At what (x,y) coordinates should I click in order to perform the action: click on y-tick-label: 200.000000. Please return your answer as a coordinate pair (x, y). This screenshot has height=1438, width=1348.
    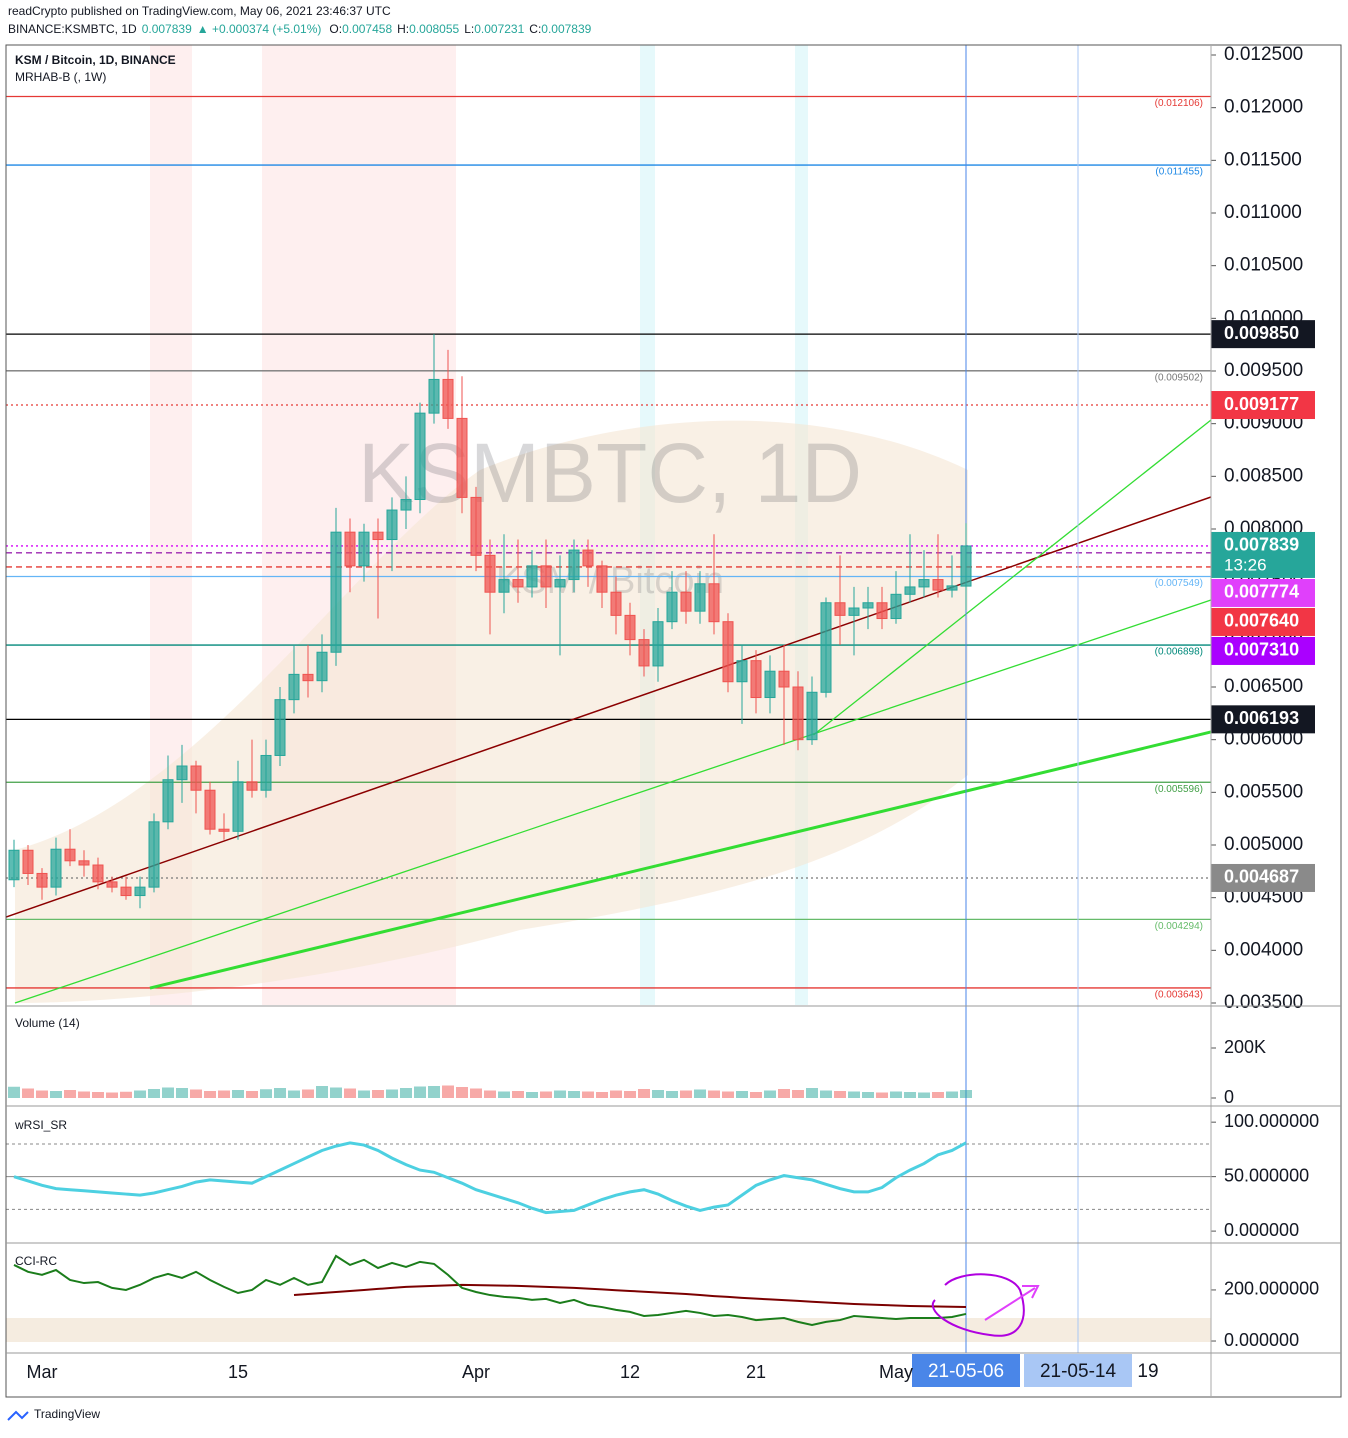
    Looking at the image, I should click on (1271, 1289).